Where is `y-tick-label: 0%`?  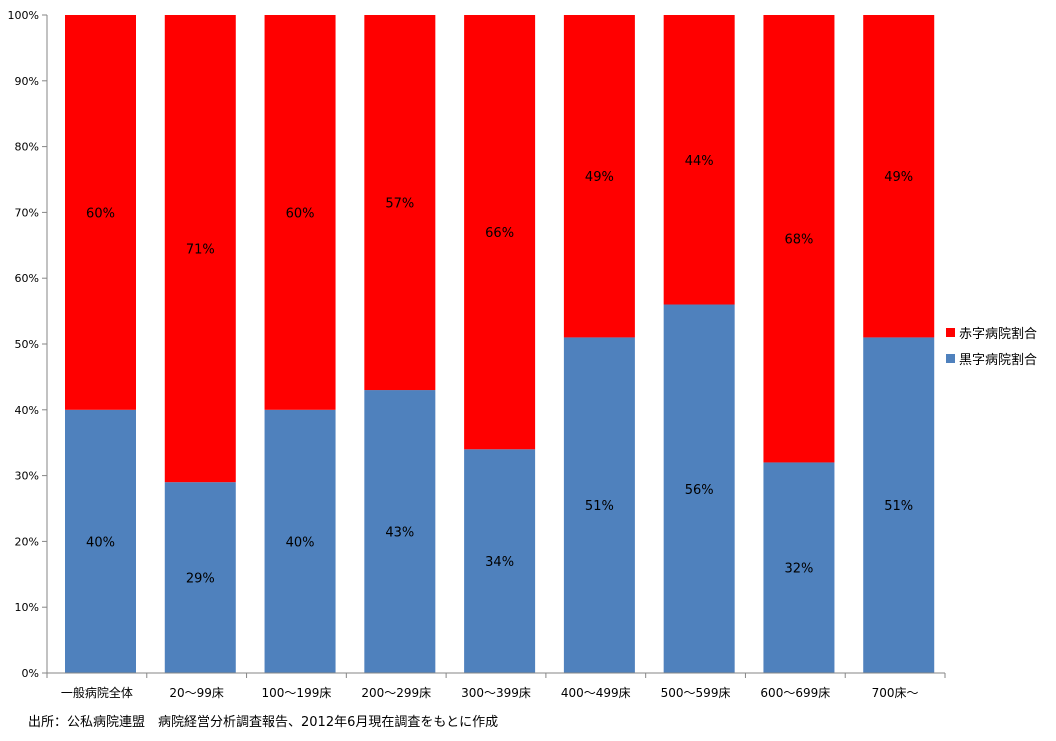
y-tick-label: 0% is located at coordinates (30, 673).